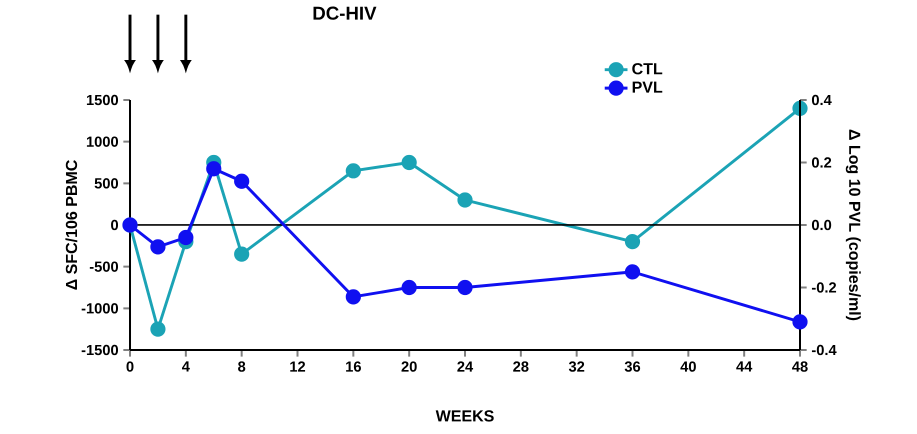 The width and height of the screenshot is (917, 434). What do you see at coordinates (102, 100) in the screenshot?
I see `y-tick-label: 1500` at bounding box center [102, 100].